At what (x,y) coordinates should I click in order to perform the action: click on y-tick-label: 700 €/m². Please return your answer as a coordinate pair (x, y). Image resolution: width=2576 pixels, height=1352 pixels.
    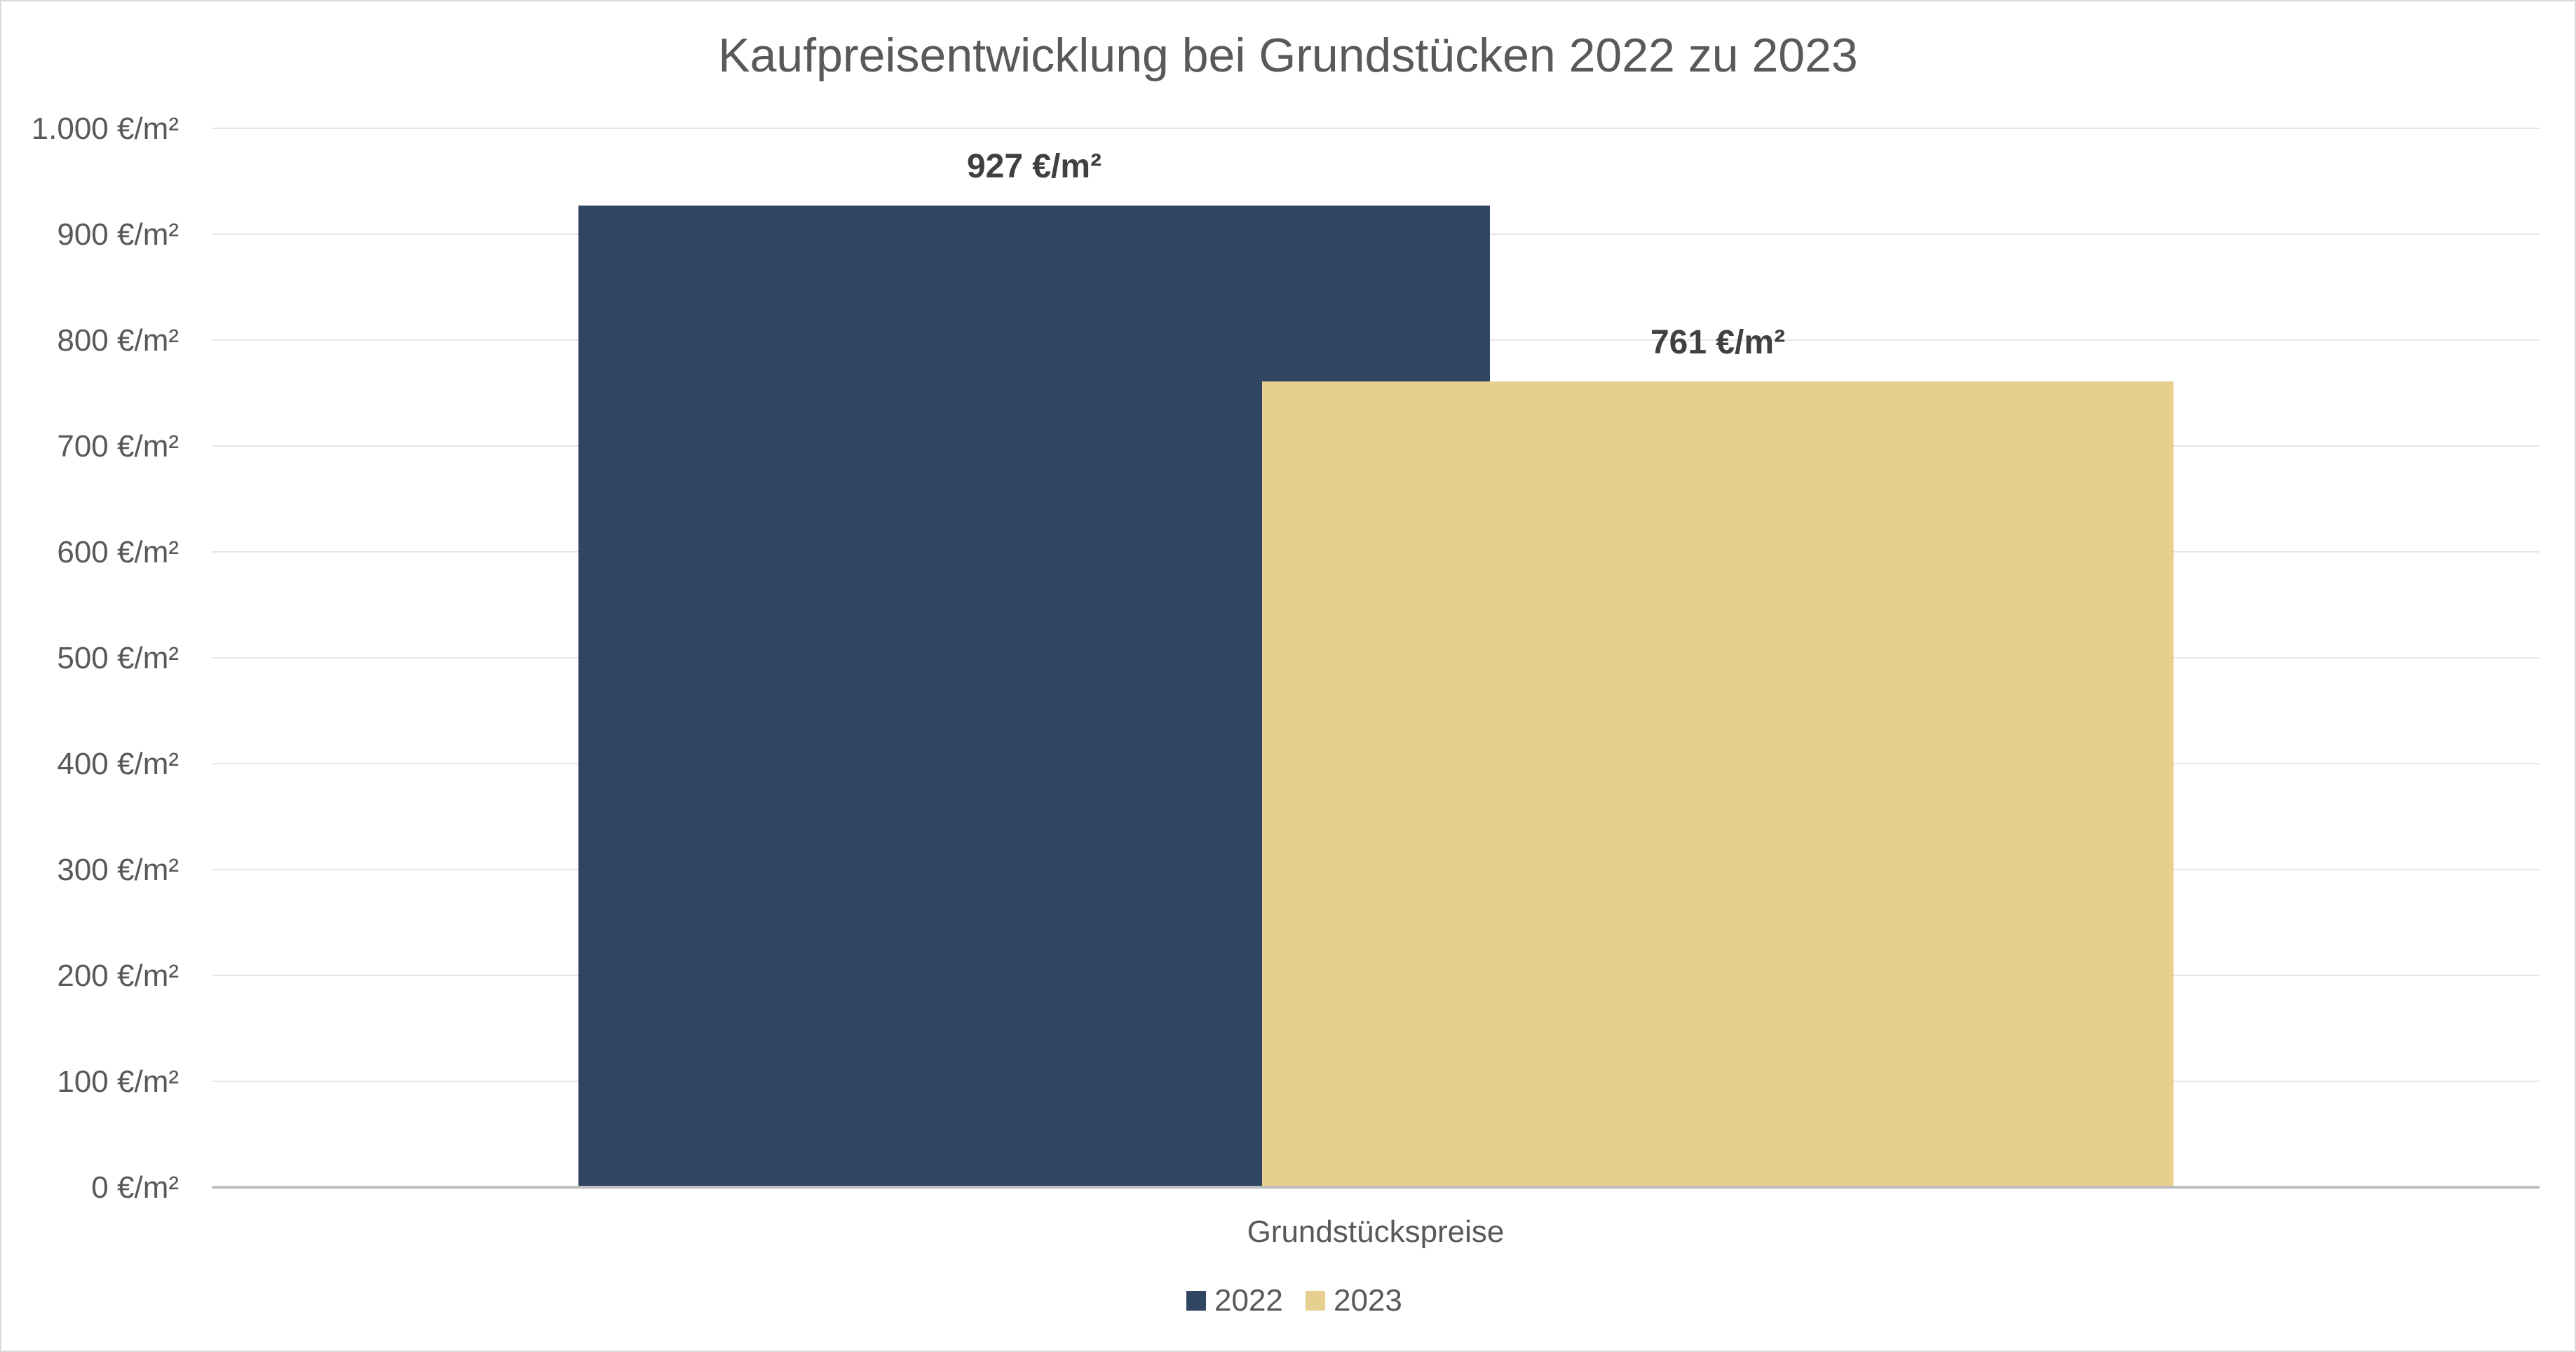
    Looking at the image, I should click on (118, 446).